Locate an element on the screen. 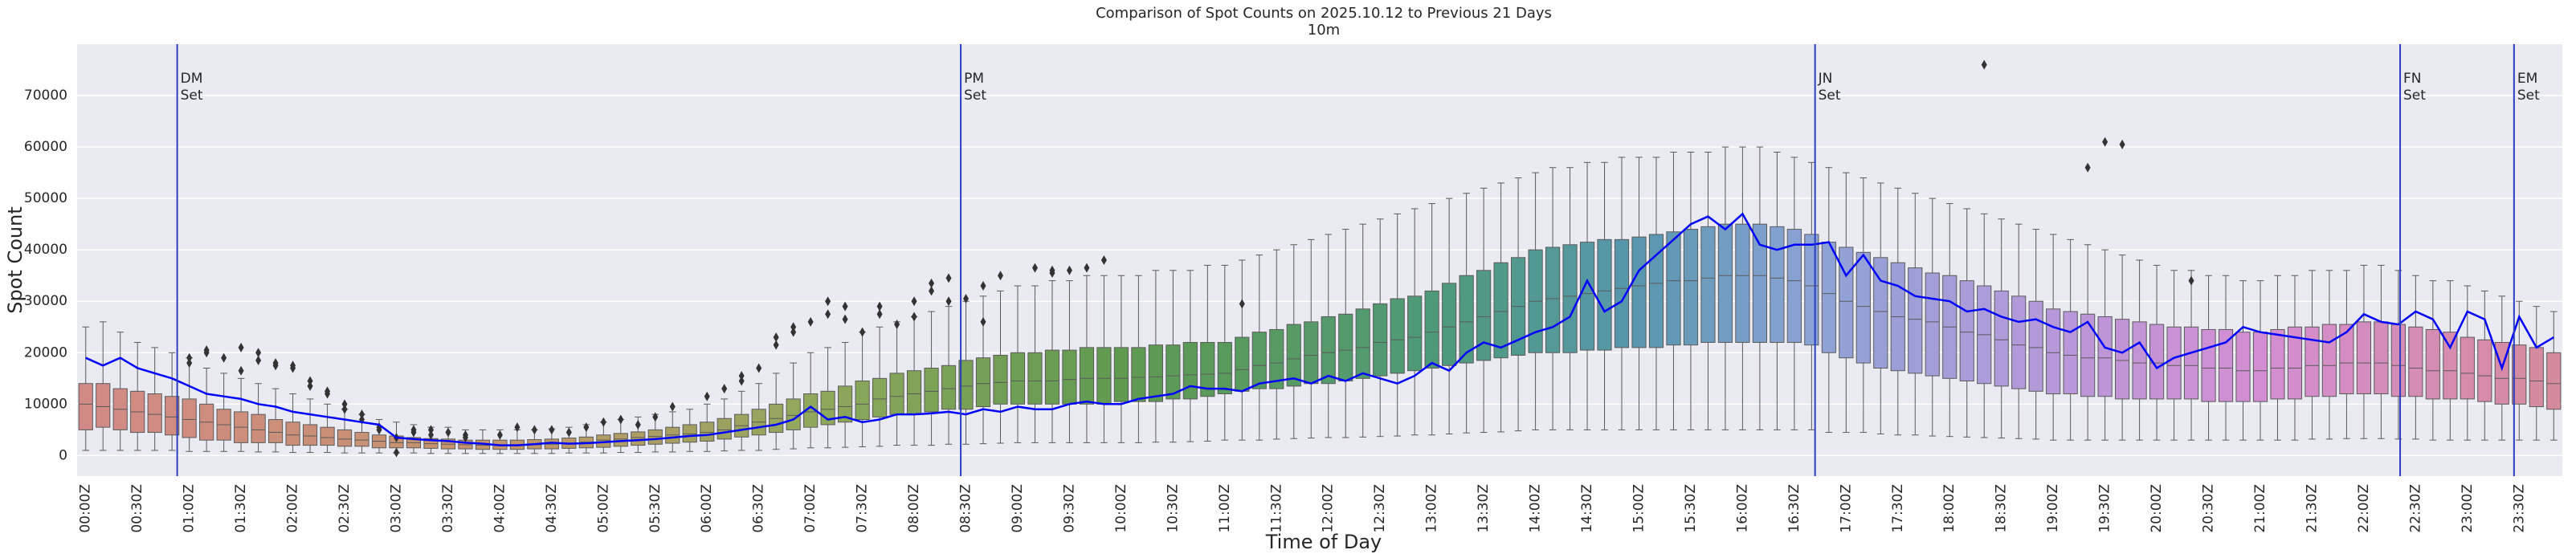 Image resolution: width=2576 pixels, height=558 pixels. x-tick-label: 09:30Z is located at coordinates (1069, 508).